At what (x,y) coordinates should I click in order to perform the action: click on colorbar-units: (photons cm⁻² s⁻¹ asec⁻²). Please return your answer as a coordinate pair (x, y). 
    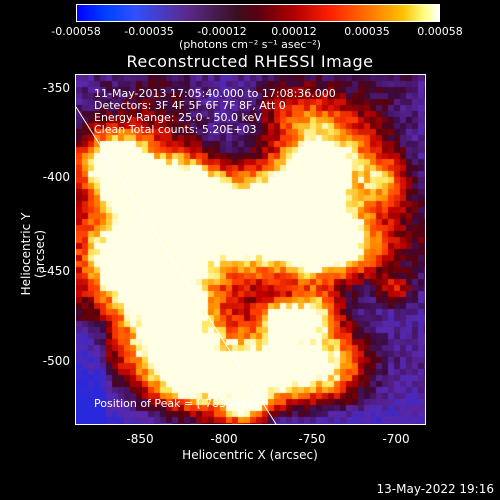
    Looking at the image, I should click on (250, 44).